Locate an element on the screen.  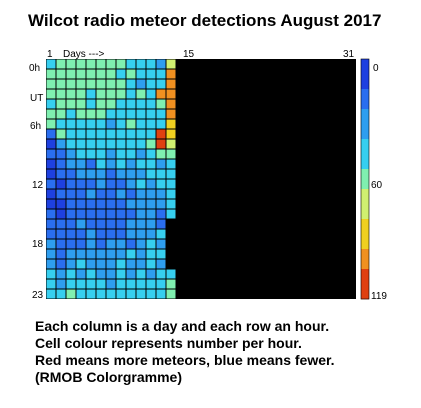
x-tick-31: 31 is located at coordinates (349, 54).